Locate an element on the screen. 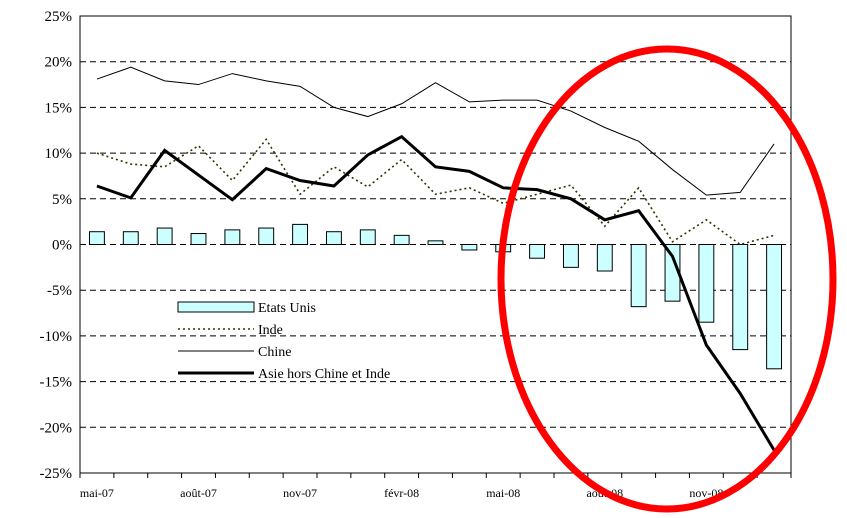  y-tick-label: 5% is located at coordinates (62, 200).